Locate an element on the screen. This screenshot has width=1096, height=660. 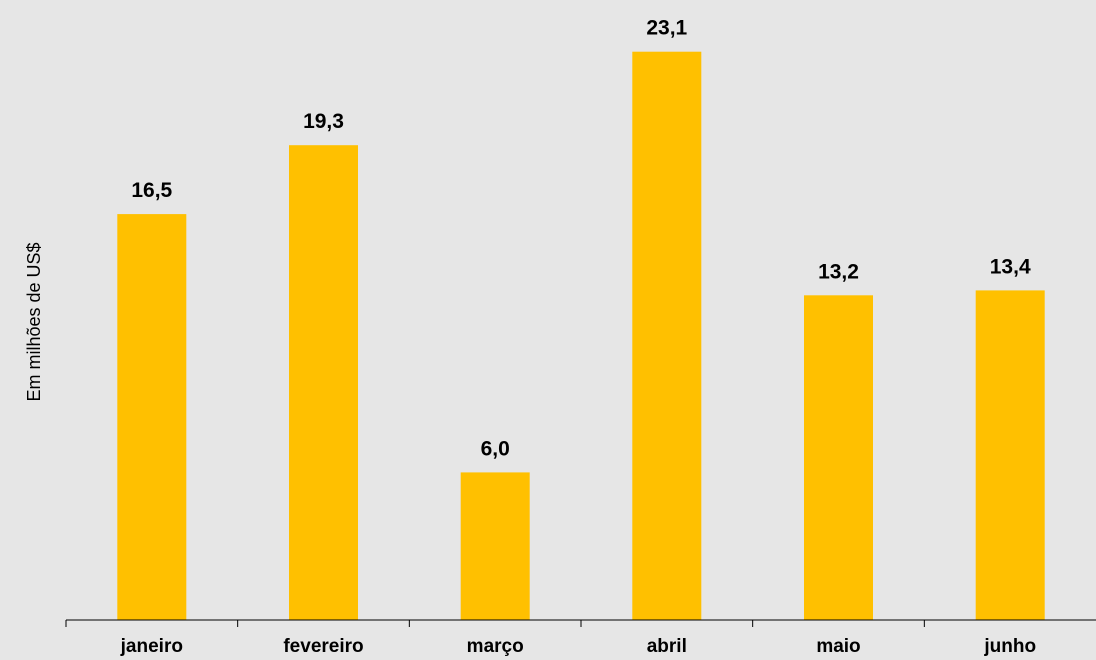
x-tick-label-janeiro: janeiro is located at coordinates (151, 646).